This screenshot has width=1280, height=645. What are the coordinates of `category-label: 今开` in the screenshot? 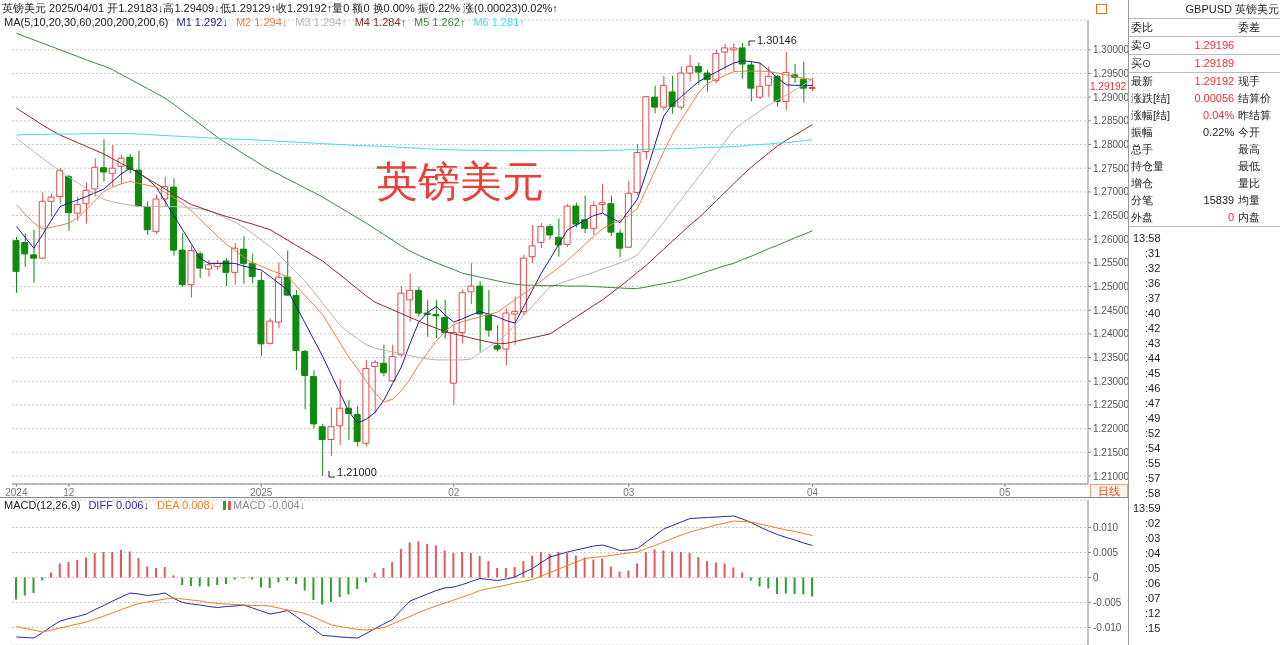 It's located at (1249, 132).